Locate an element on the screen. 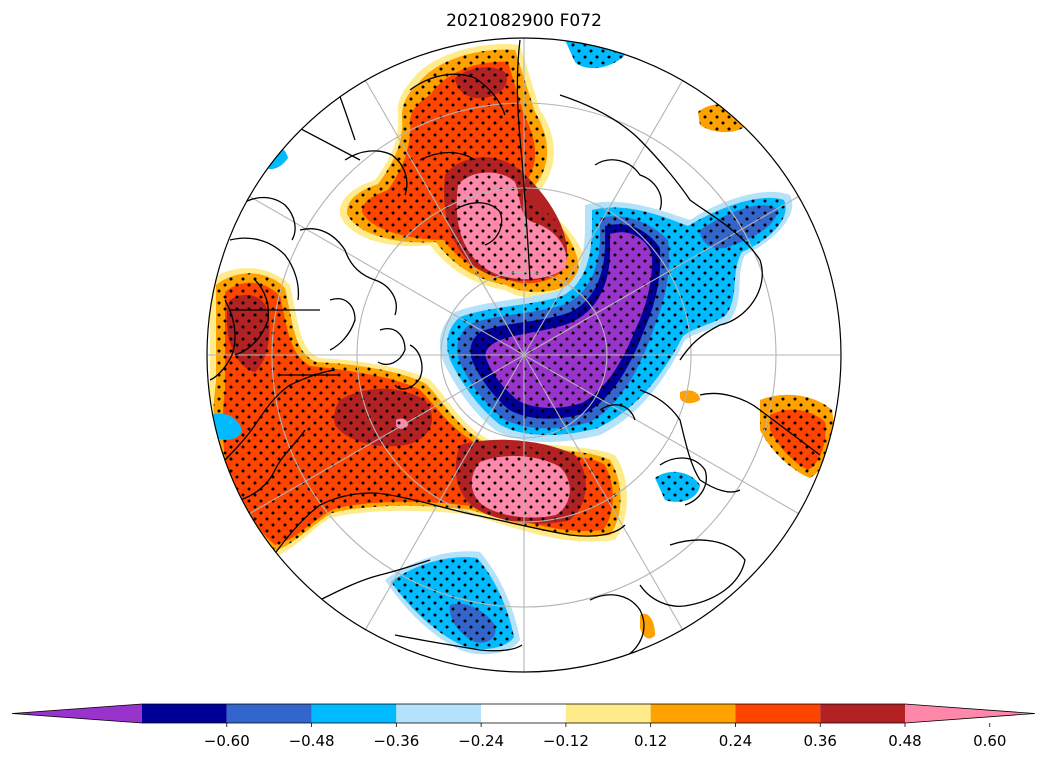 Image resolution: width=1047 pixels, height=763 pixels. negative-region-pacific is located at coordinates (452, 603).